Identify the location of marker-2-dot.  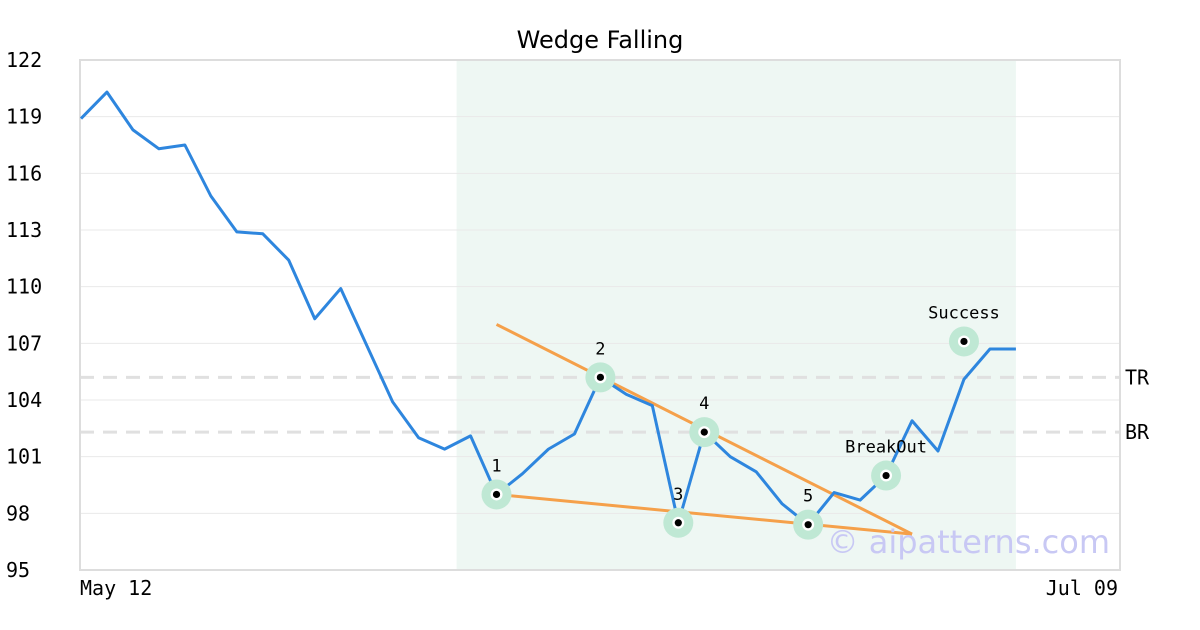
(600, 377).